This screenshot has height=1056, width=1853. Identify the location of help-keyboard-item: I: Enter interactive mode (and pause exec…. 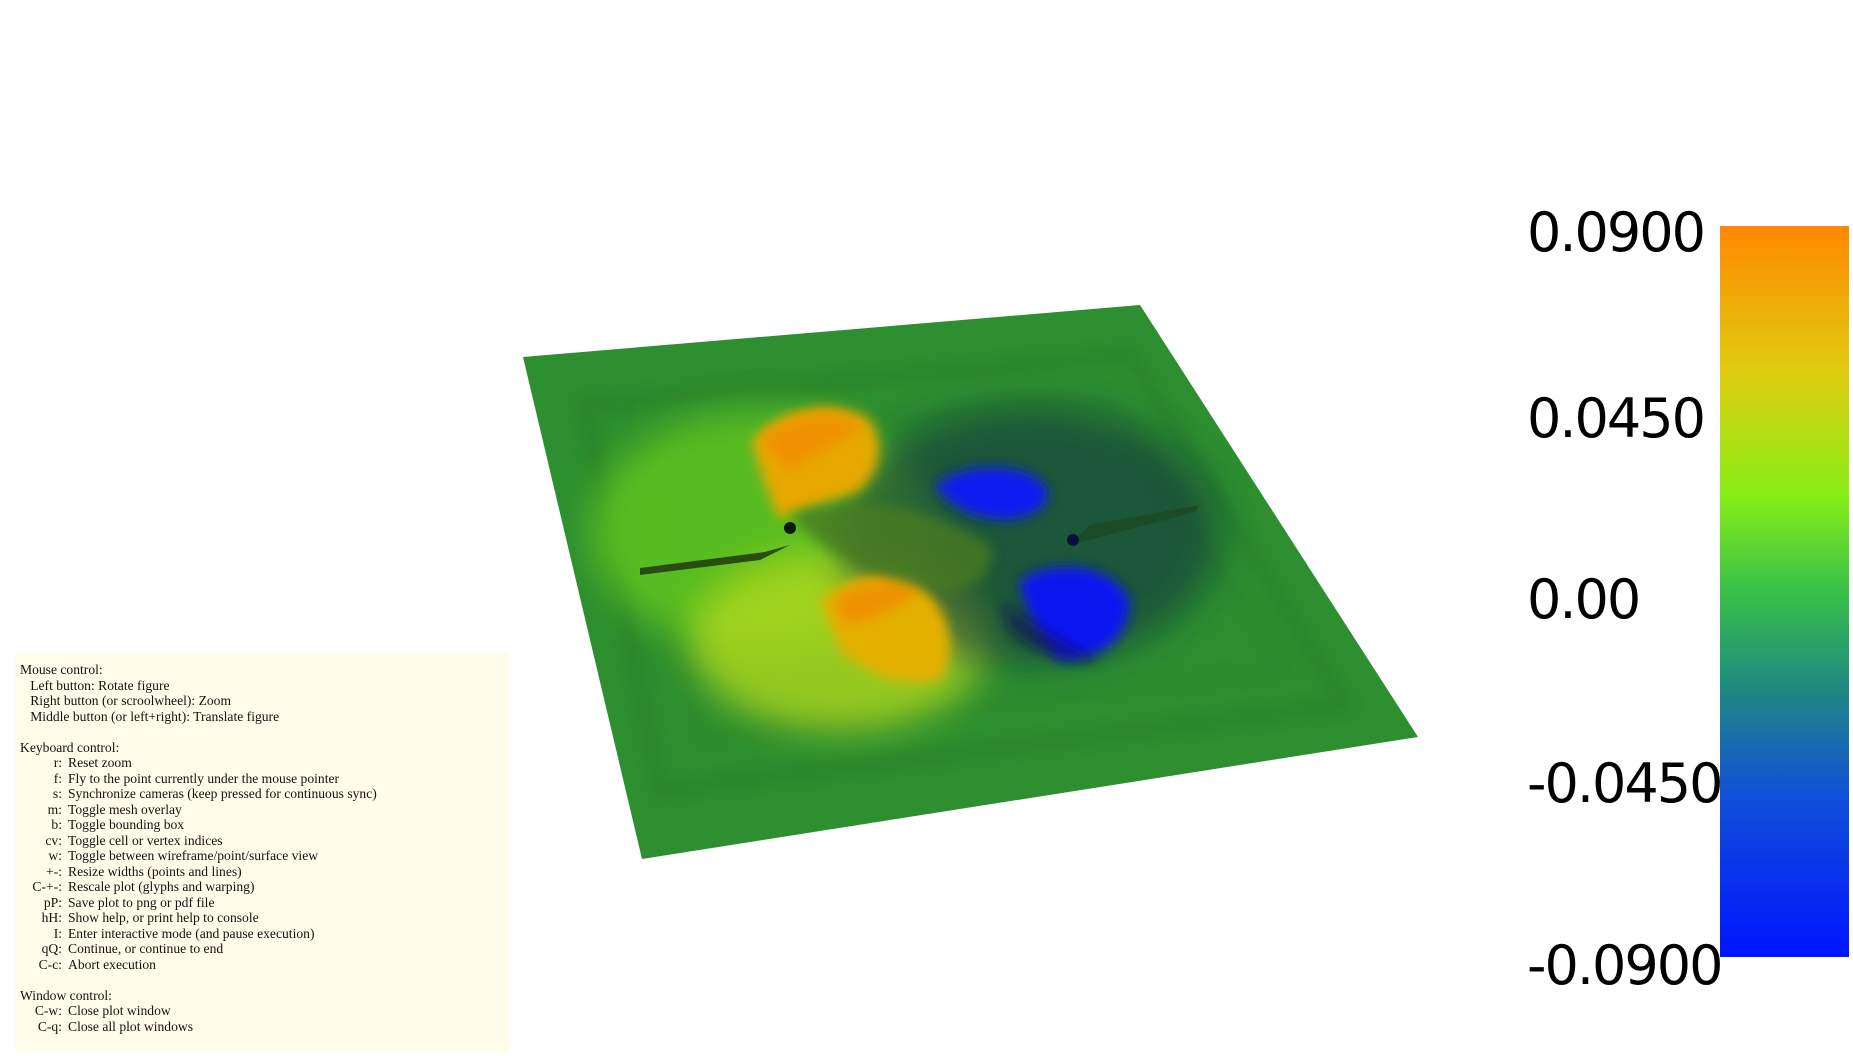
(264, 934).